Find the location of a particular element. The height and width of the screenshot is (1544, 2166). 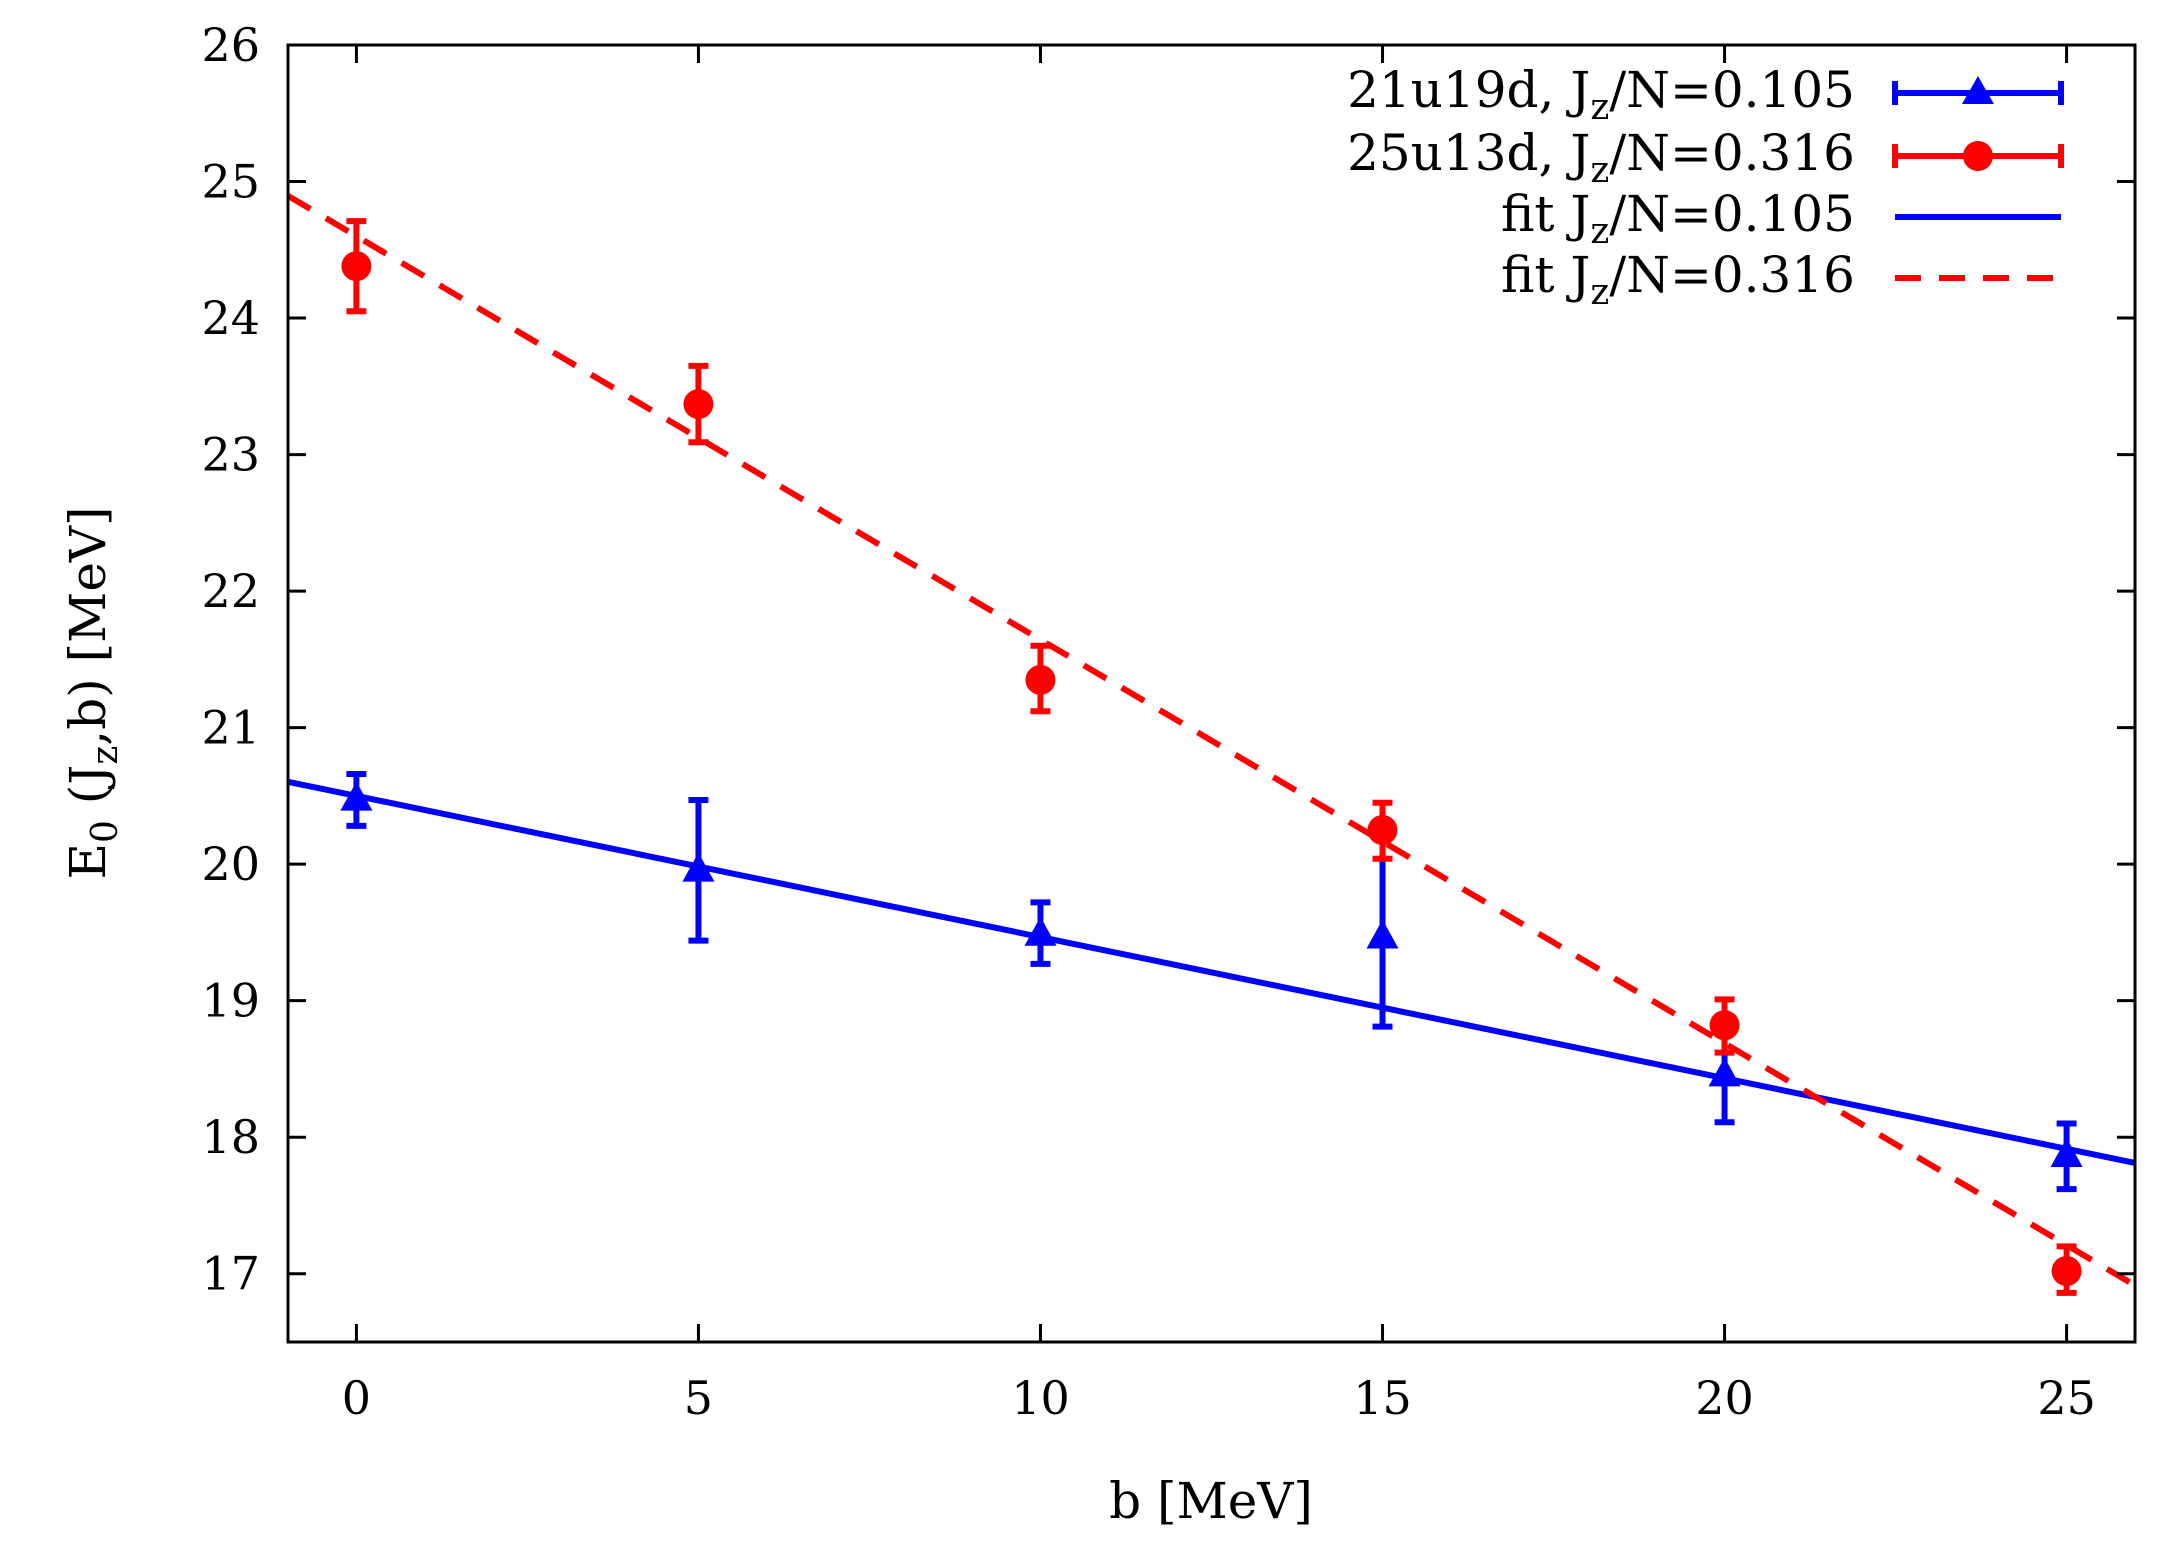

y-tick-label: 18 is located at coordinates (230, 1137).